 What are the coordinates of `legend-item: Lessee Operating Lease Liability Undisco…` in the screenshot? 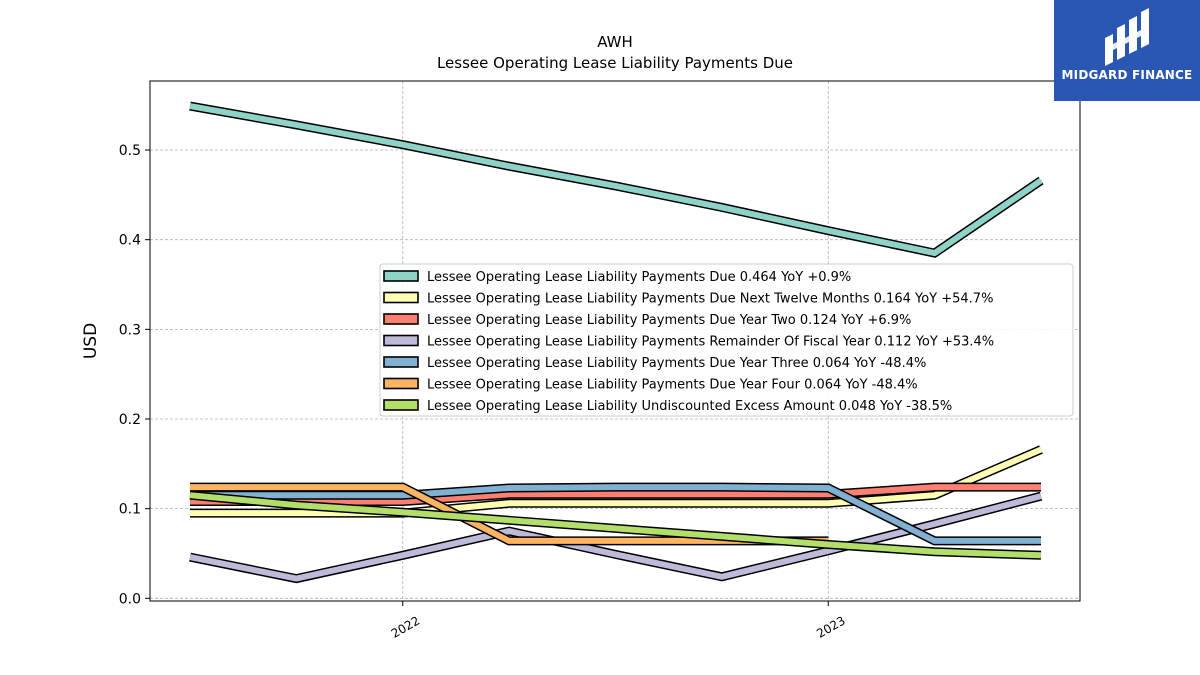 It's located at (667, 406).